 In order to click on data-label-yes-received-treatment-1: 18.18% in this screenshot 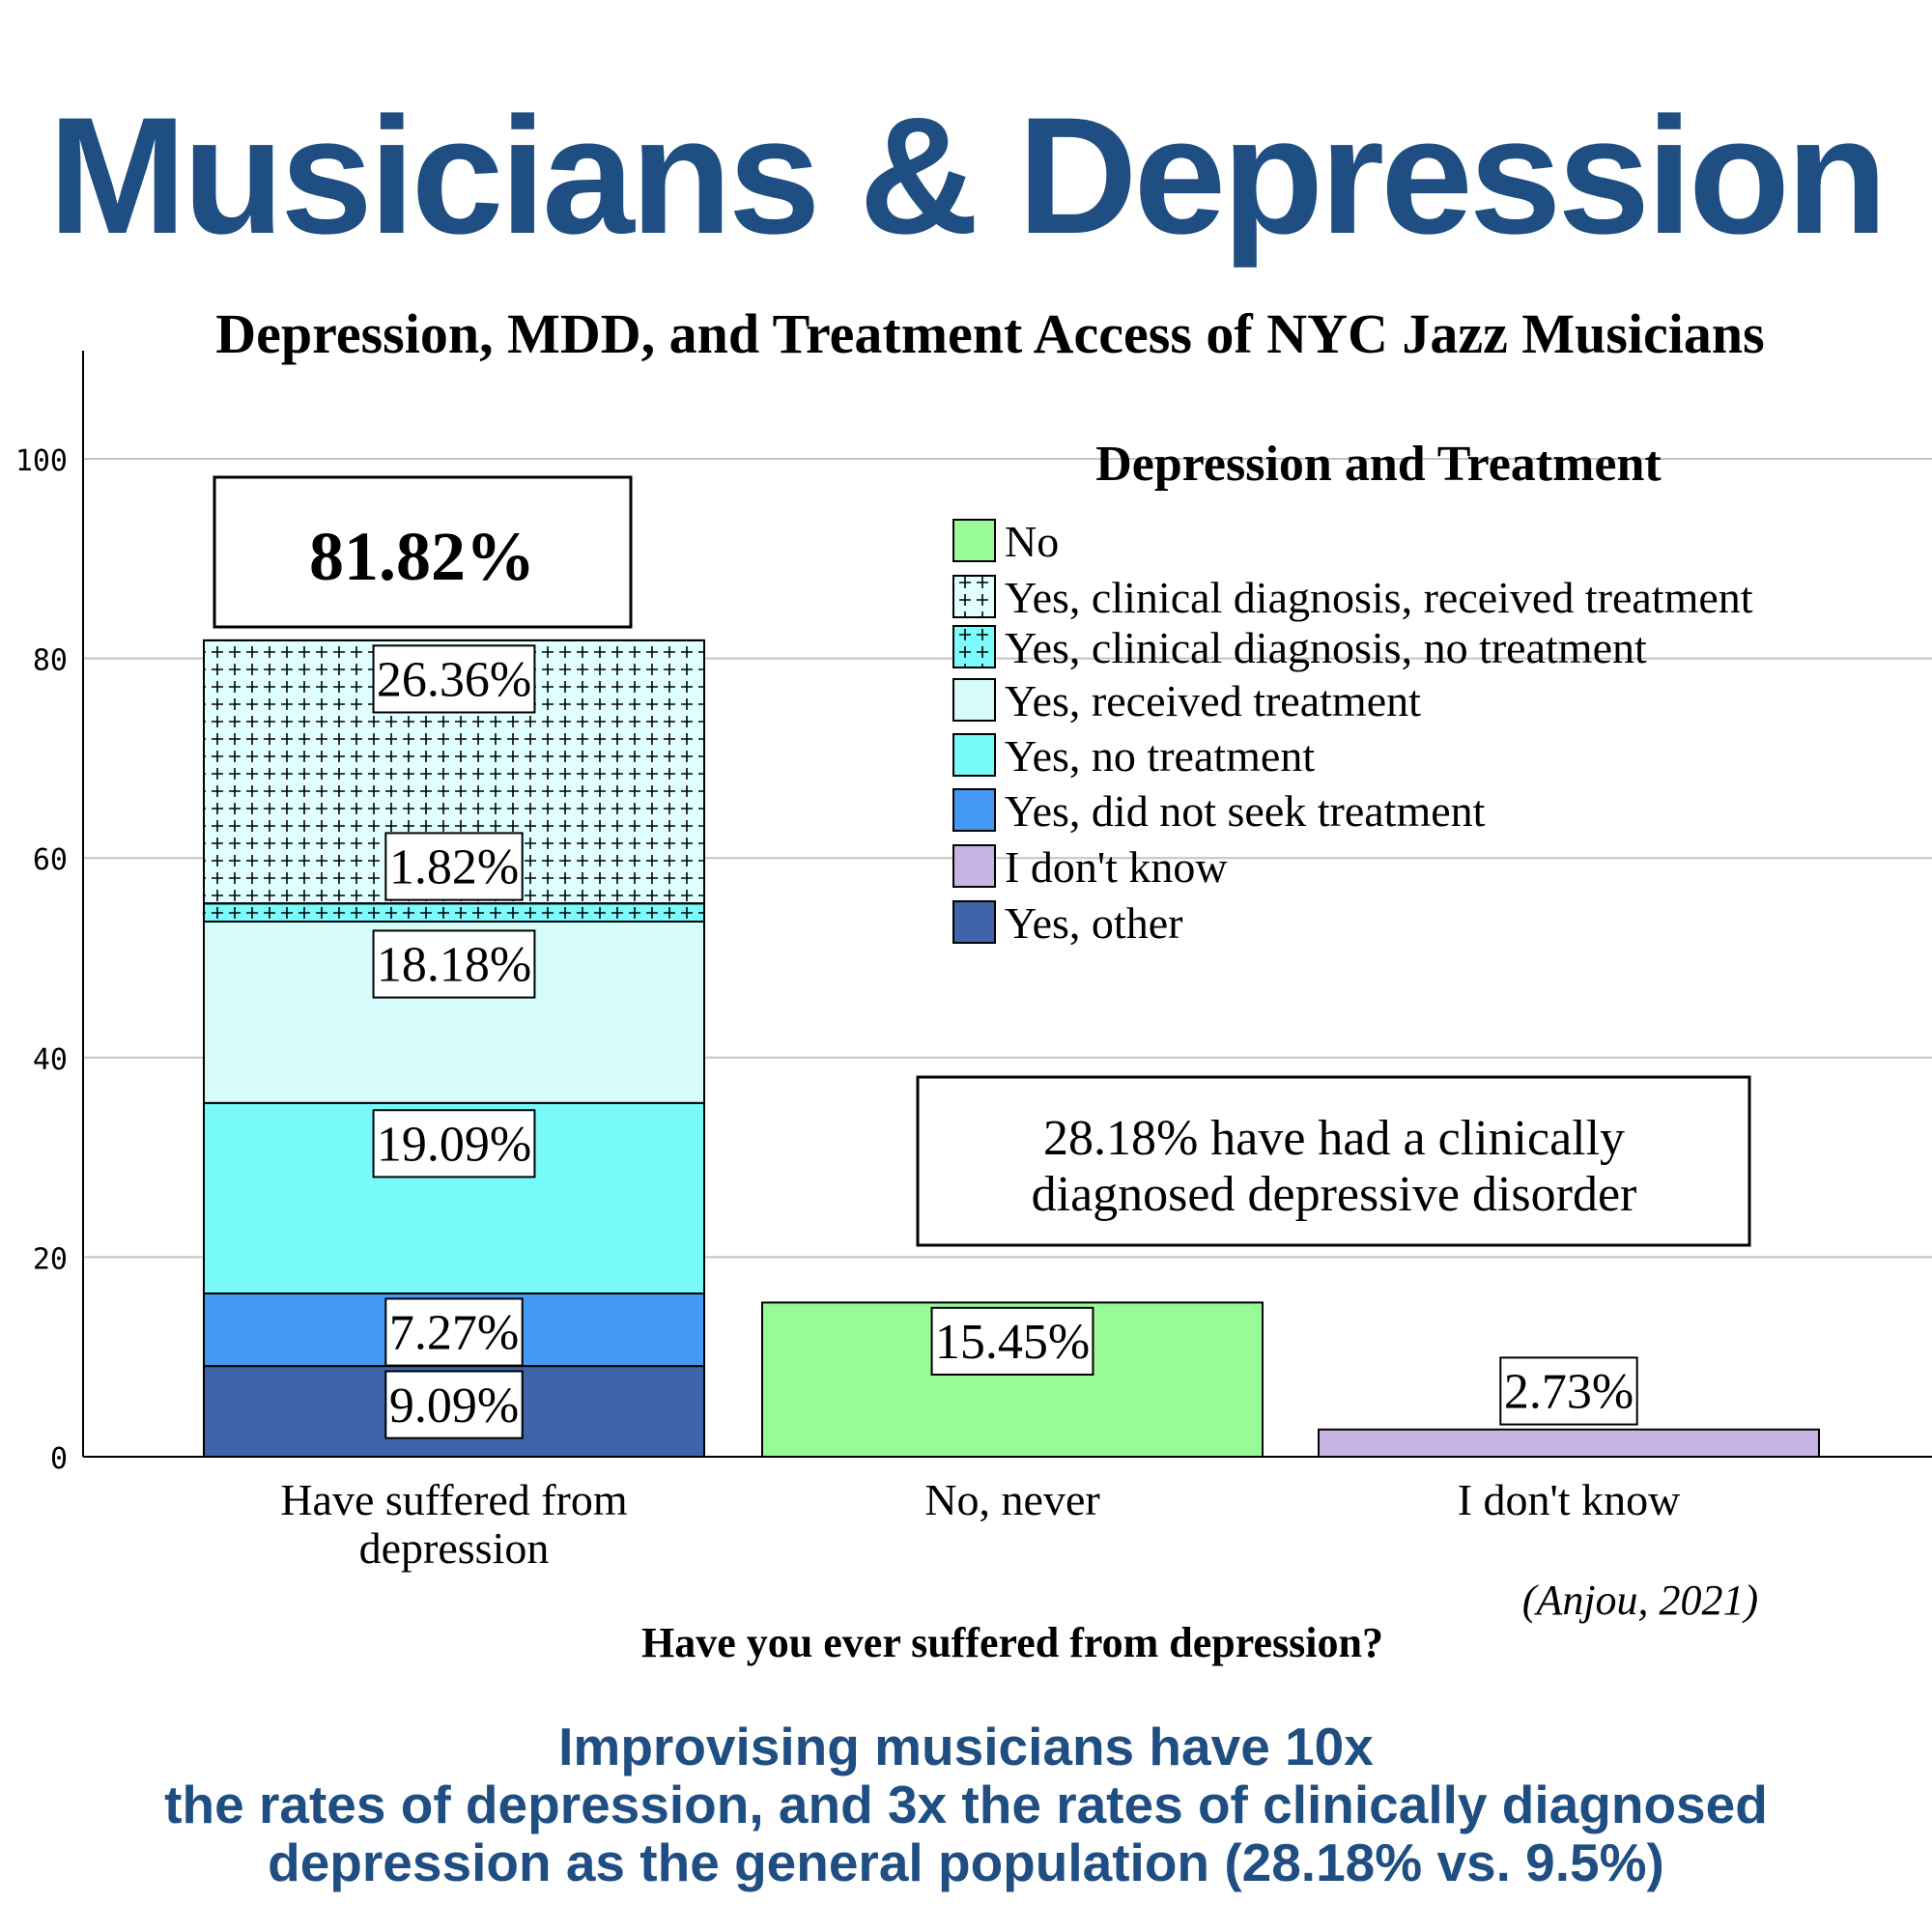, I will do `click(454, 964)`.